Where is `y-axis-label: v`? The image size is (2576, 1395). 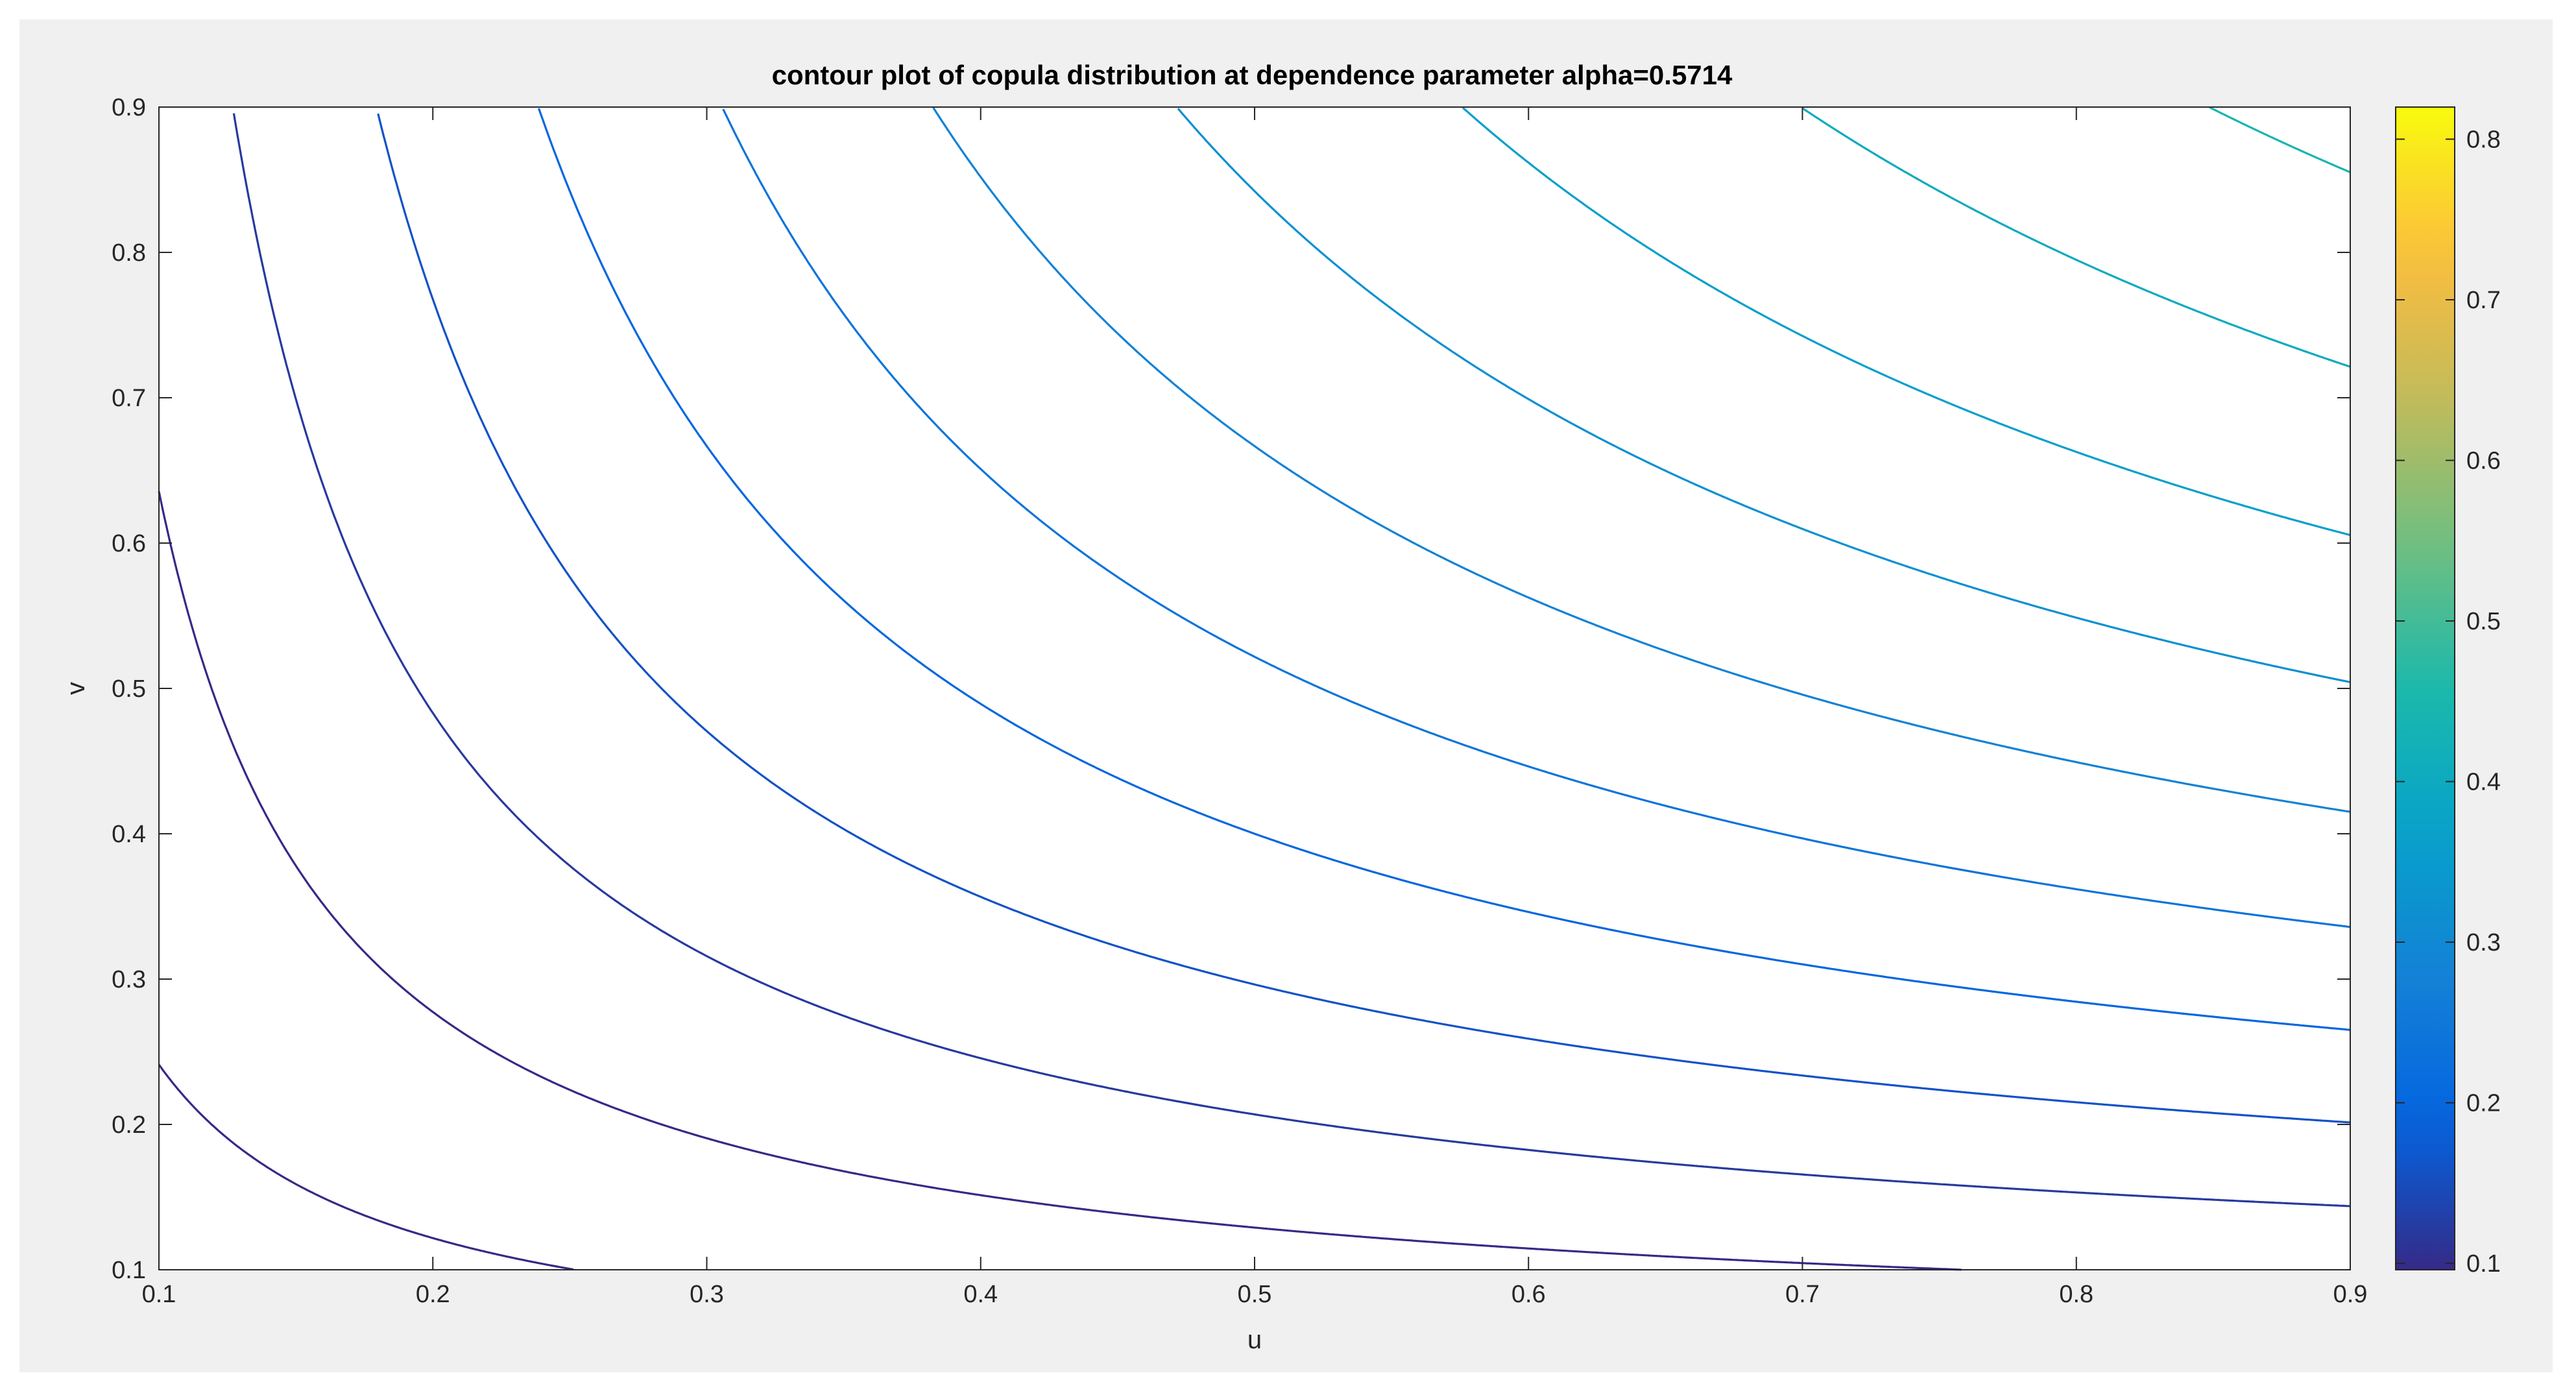
y-axis-label: v is located at coordinates (76, 688).